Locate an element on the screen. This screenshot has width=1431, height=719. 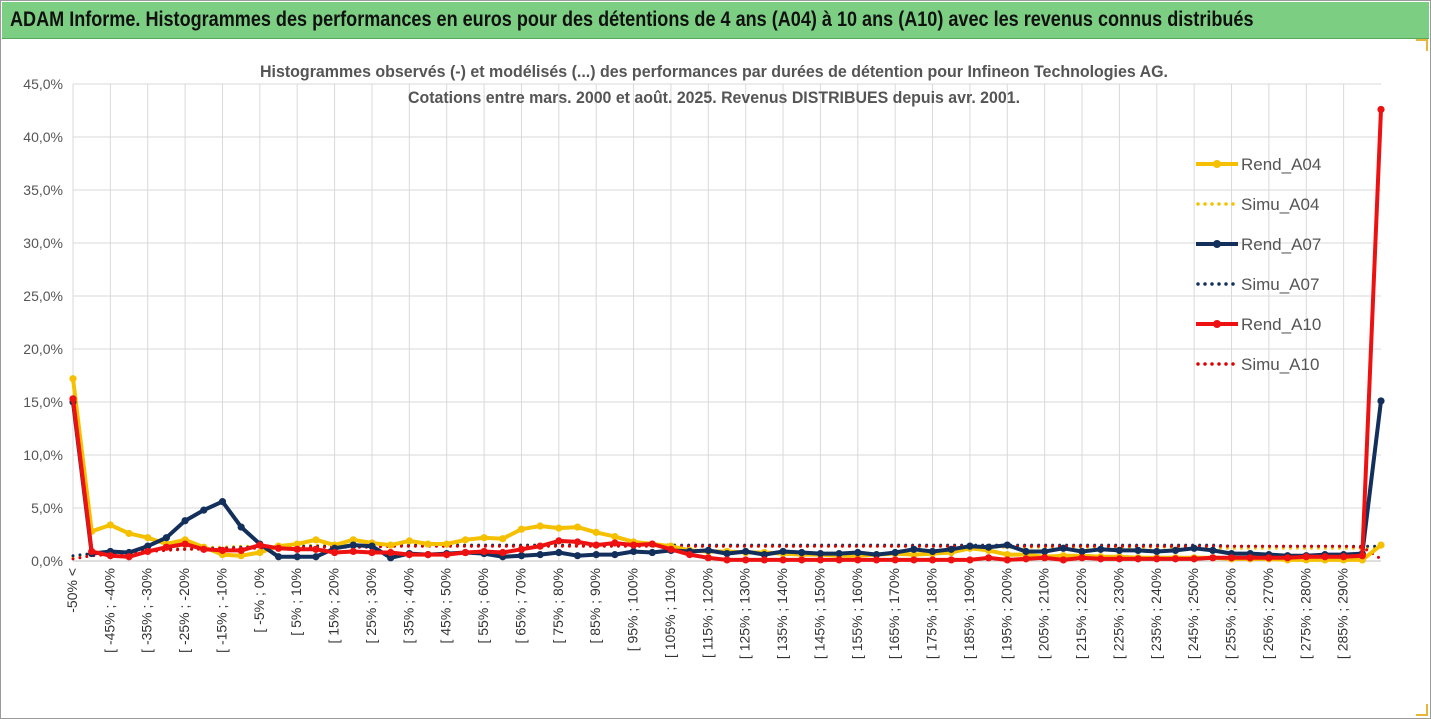
legend-label-rend-a07: Rend_A07 is located at coordinates (1281, 244).